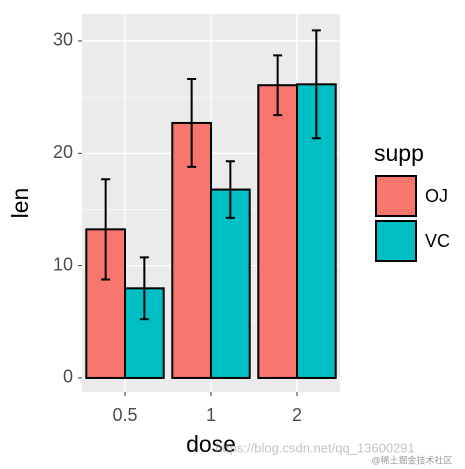 This screenshot has width=465, height=469. I want to click on x-axis-title: dose, so click(211, 444).